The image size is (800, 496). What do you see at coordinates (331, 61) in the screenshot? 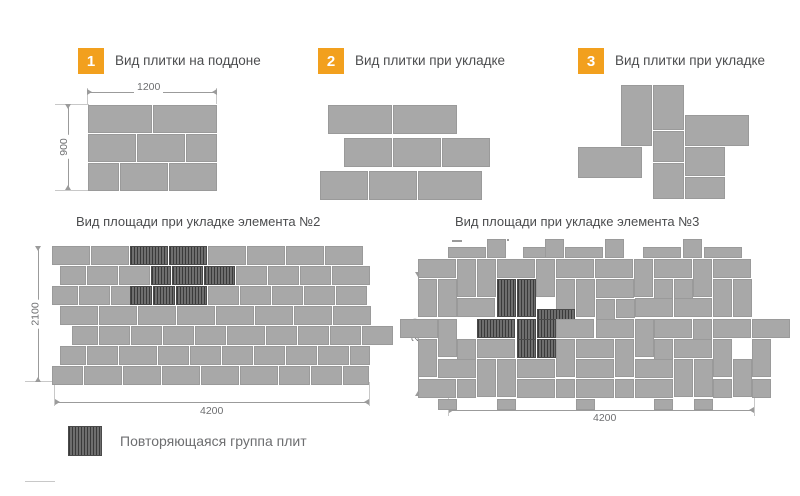
I see `badge-number-2: 2` at bounding box center [331, 61].